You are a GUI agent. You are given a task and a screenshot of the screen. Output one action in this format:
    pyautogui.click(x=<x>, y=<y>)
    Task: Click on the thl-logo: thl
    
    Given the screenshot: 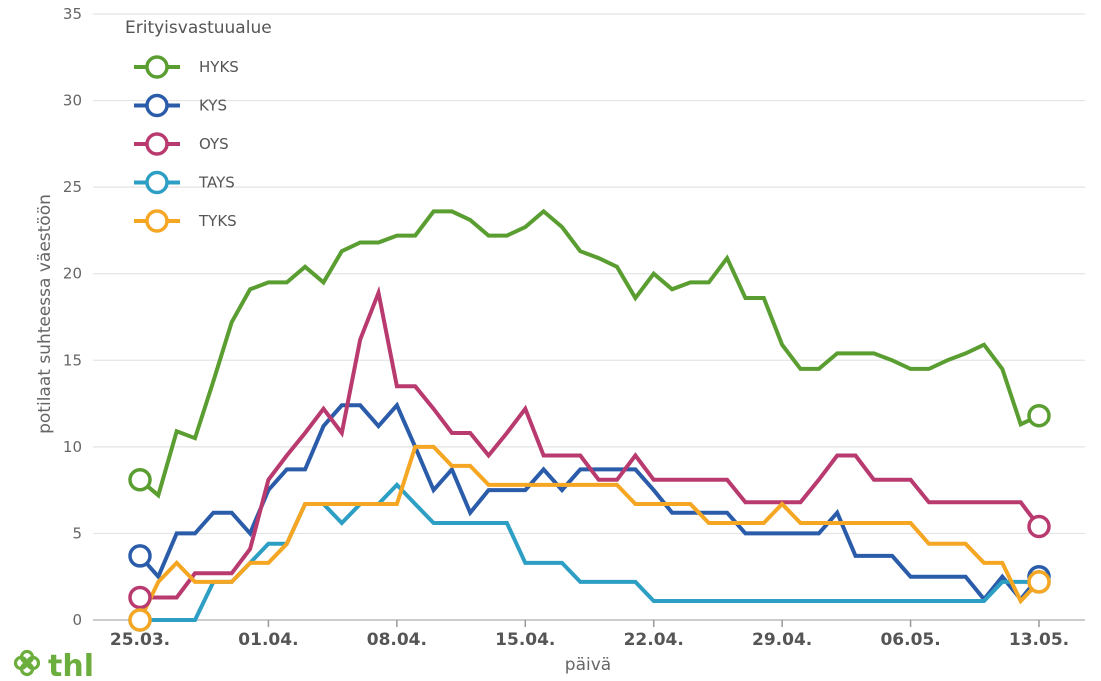 What is the action you would take?
    pyautogui.click(x=53, y=665)
    